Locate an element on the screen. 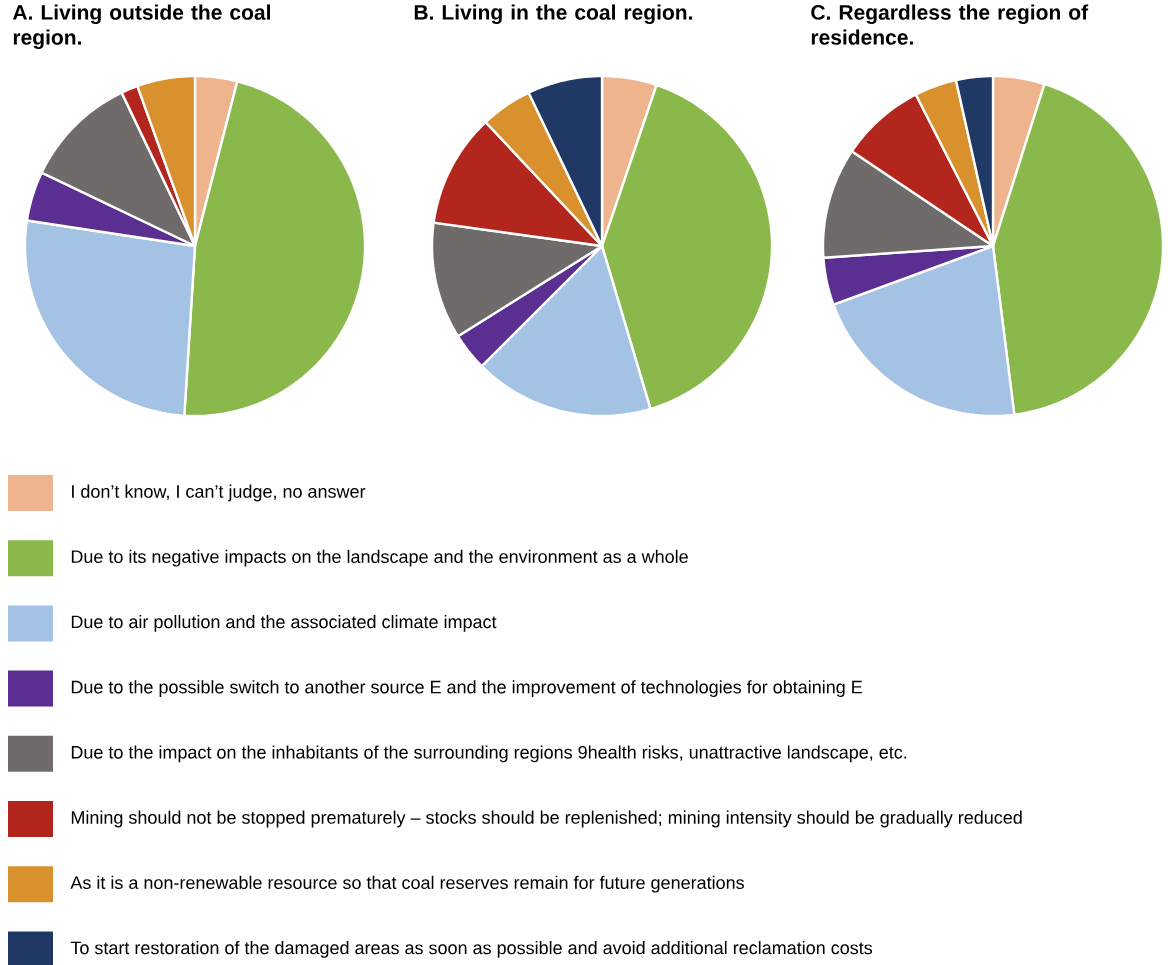 This screenshot has width=1168, height=965. legend-label: I don’t know, I can’t judge, no answer is located at coordinates (219, 493).